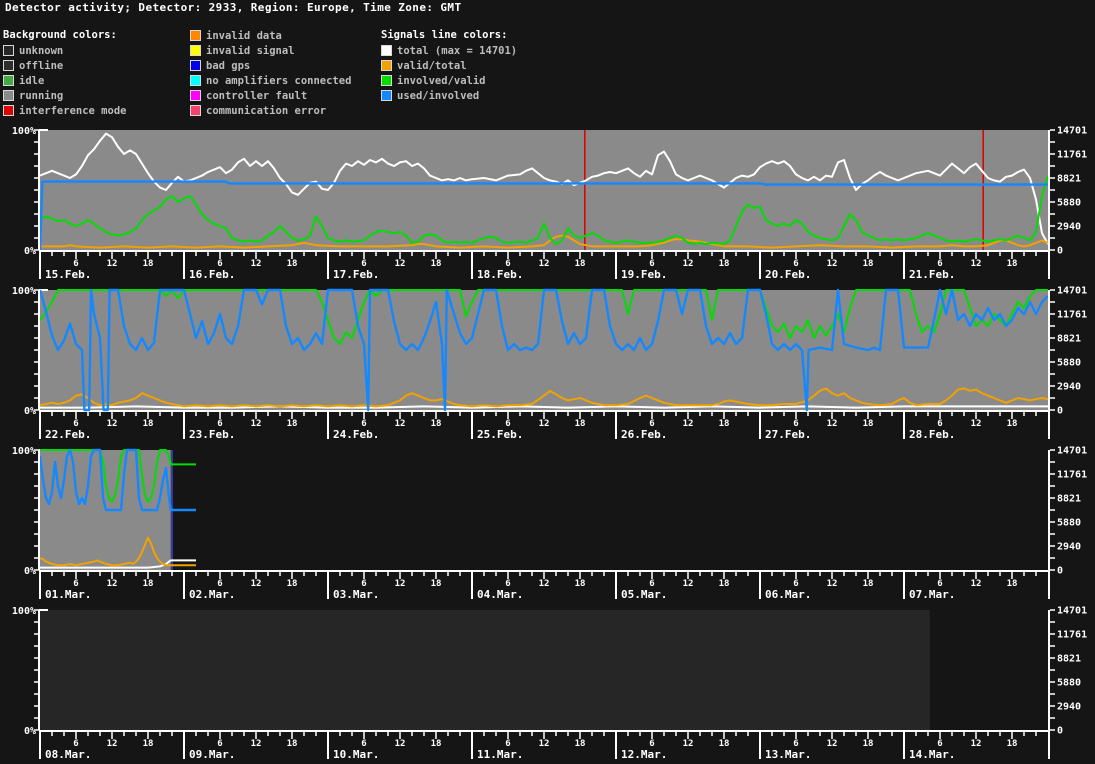 This screenshot has width=1095, height=764. I want to click on date-label: 26.Feb., so click(644, 434).